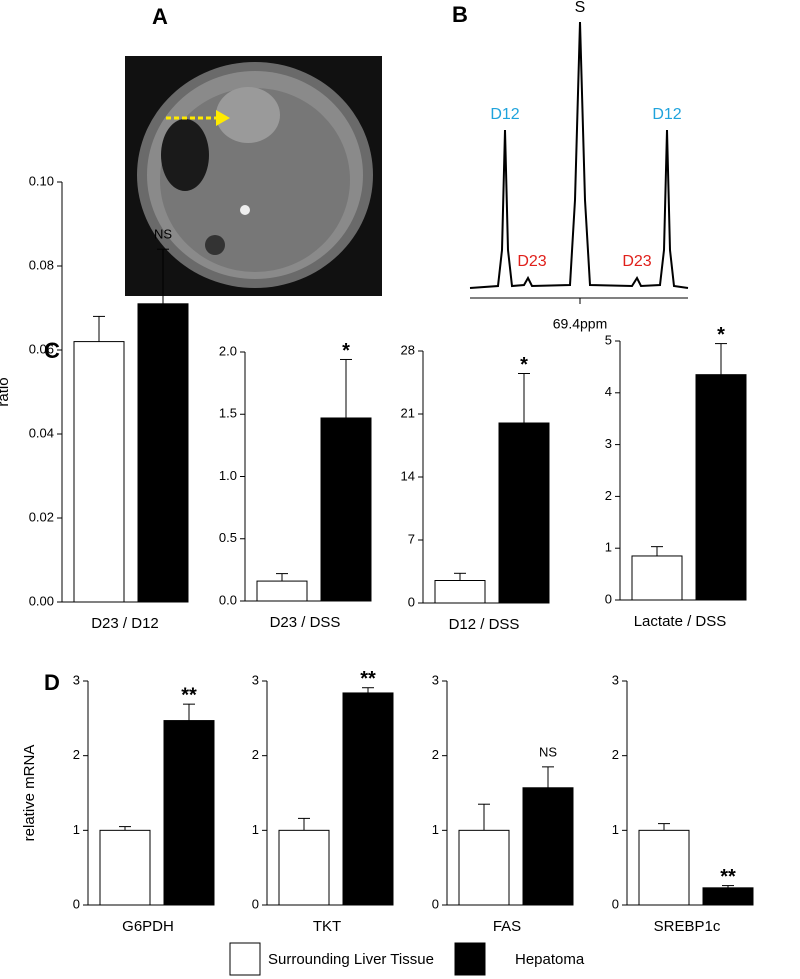 This screenshot has height=979, width=800. Describe the element at coordinates (160, 16) in the screenshot. I see `panel-label: A` at that location.